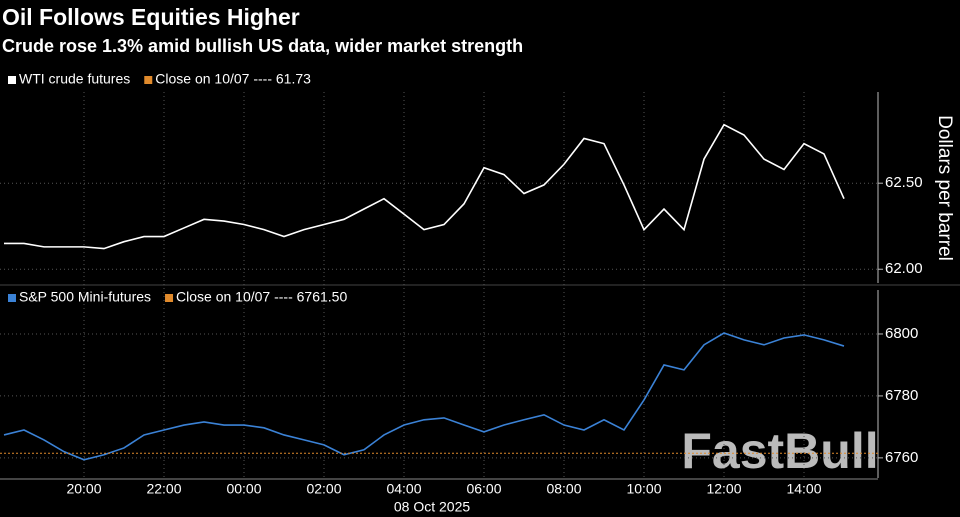  Describe the element at coordinates (432, 507) in the screenshot. I see `x-axis-title: 08 Oct 2025` at that location.